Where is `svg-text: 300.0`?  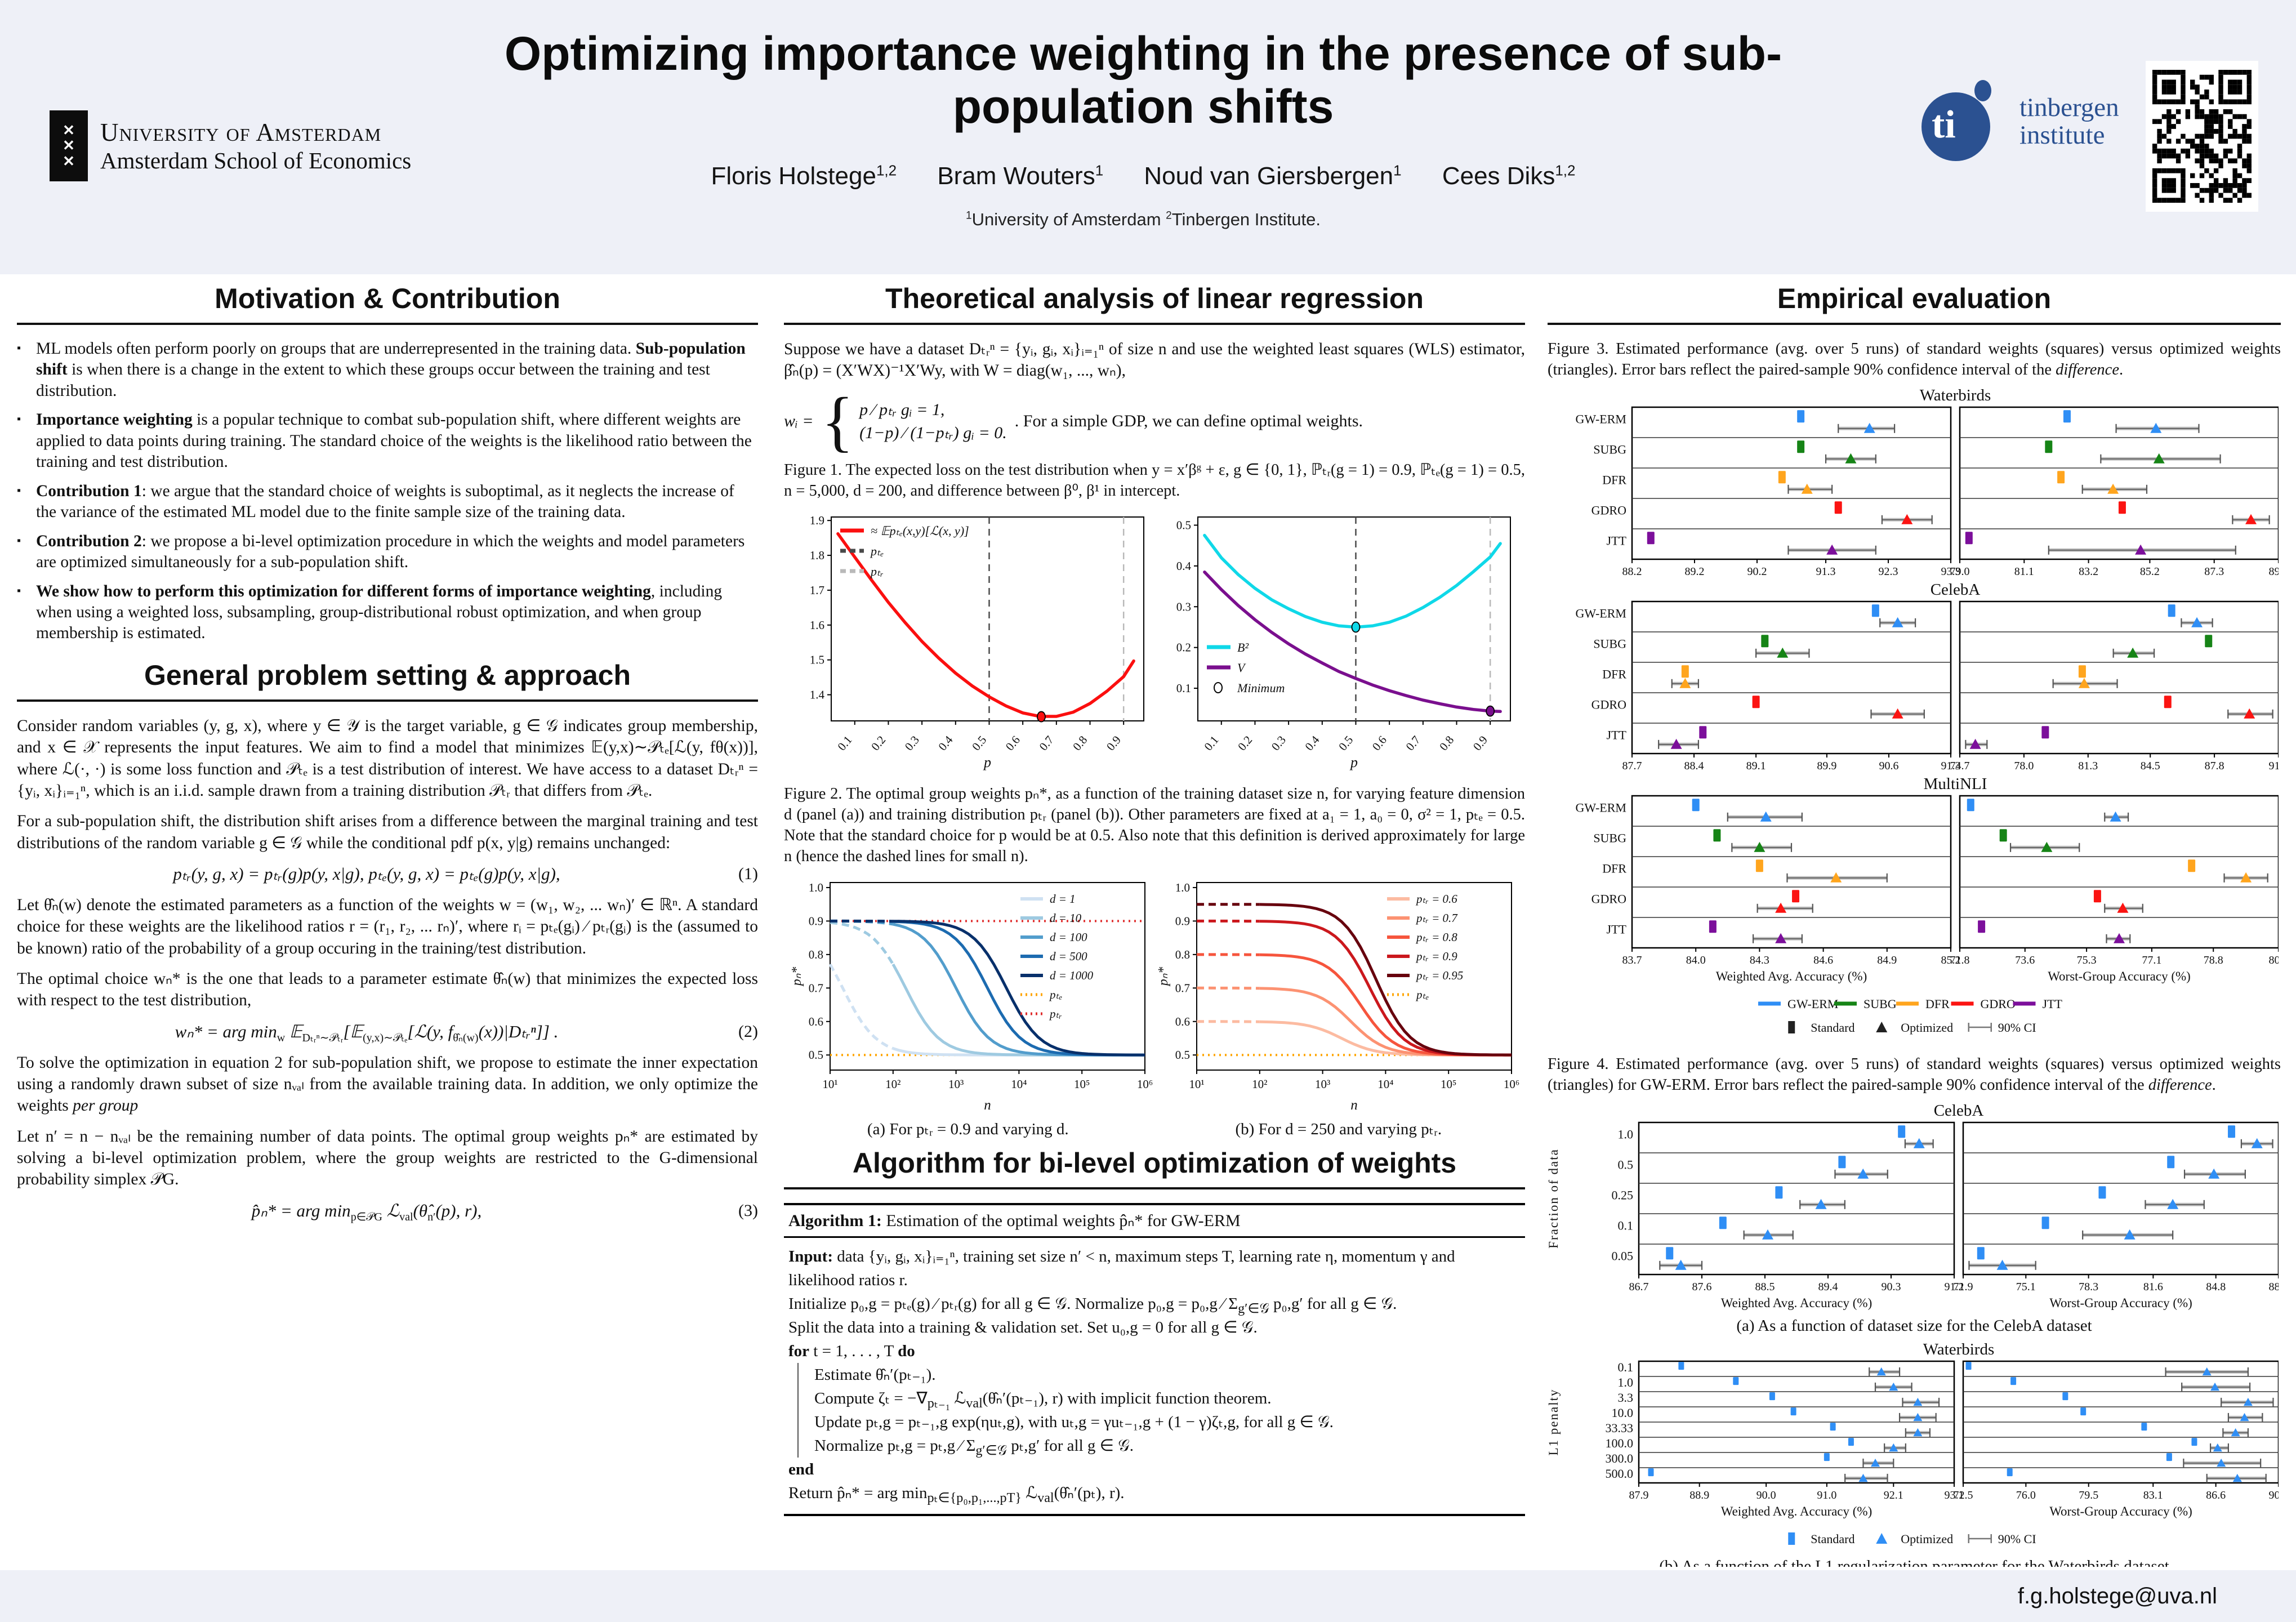 svg-text: 300.0 is located at coordinates (1620, 1458).